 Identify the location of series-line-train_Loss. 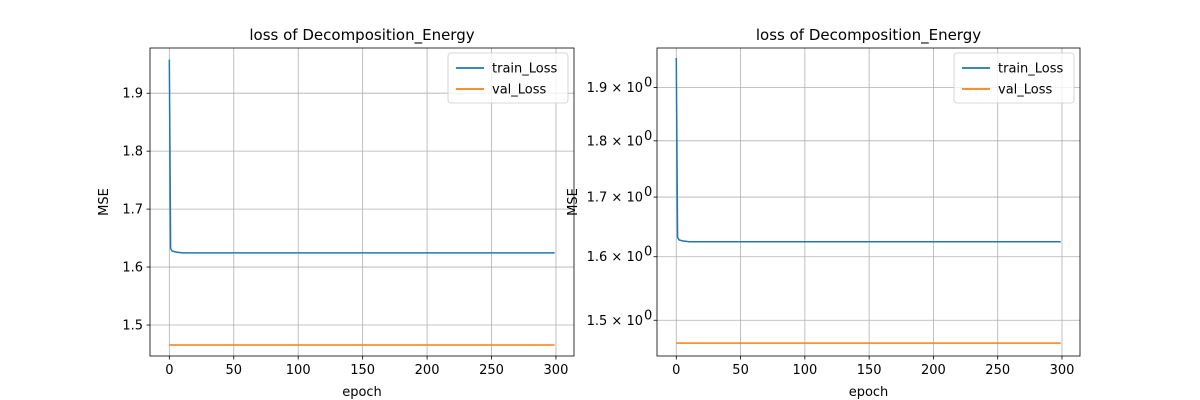
(868, 150).